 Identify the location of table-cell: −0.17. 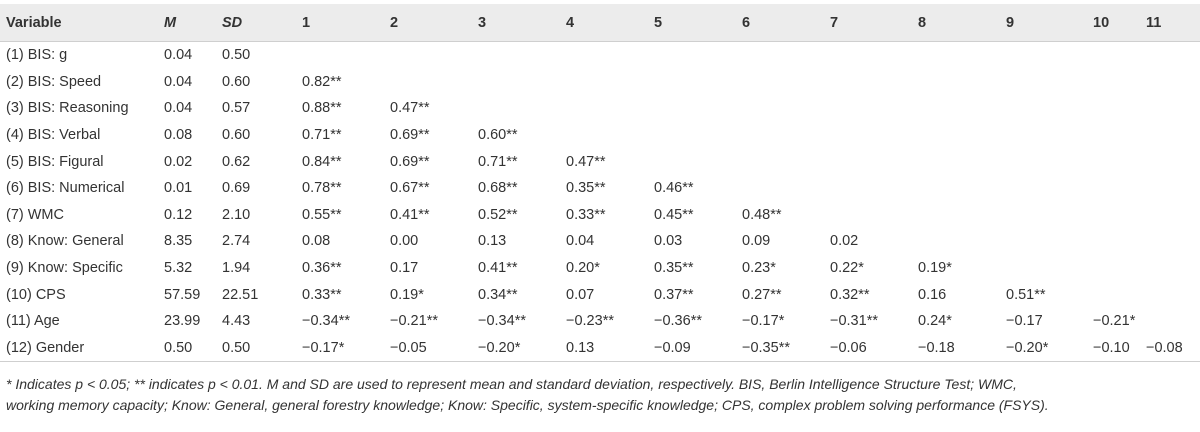
(1024, 321).